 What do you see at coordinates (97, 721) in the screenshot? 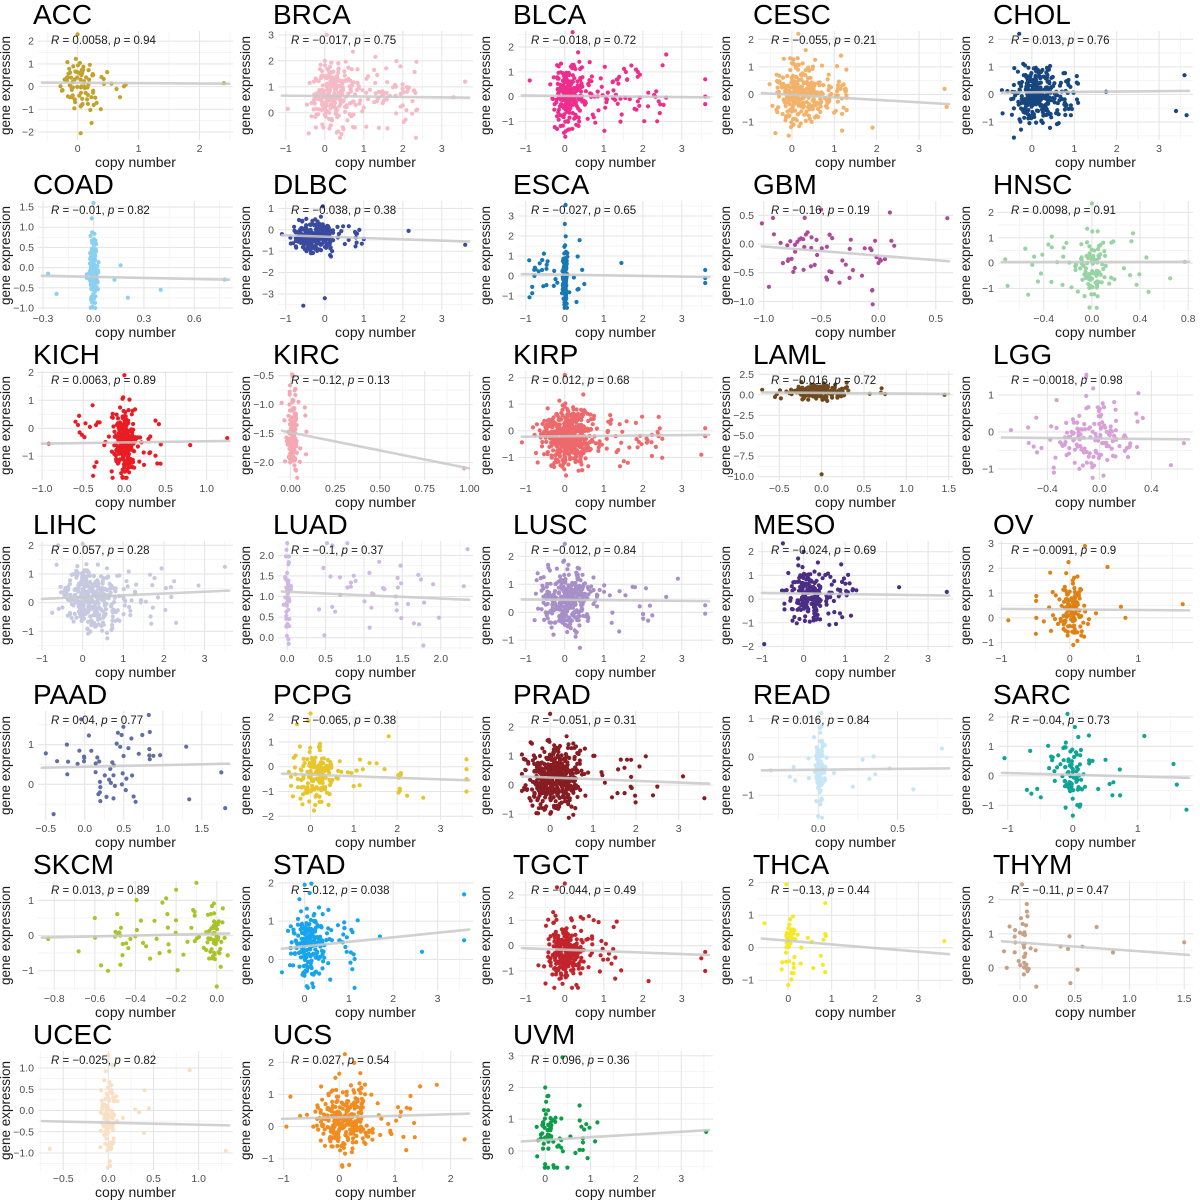
I see `stat-annotation: R = 0.04, p = 0.77` at bounding box center [97, 721].